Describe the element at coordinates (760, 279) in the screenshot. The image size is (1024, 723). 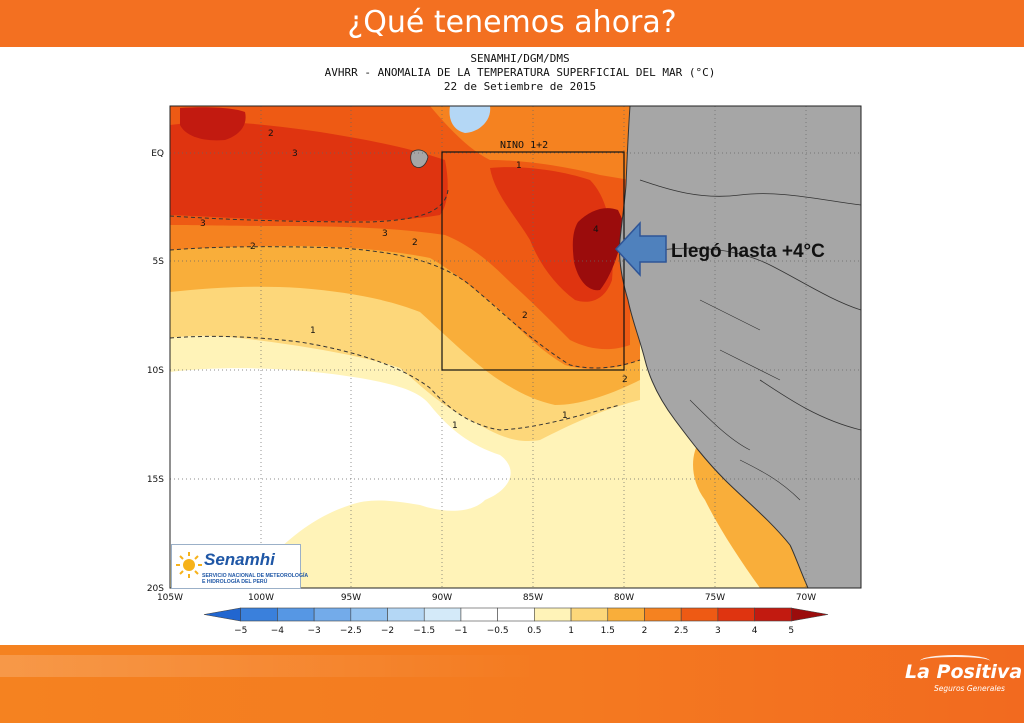
I see `border-peru-brazil` at that location.